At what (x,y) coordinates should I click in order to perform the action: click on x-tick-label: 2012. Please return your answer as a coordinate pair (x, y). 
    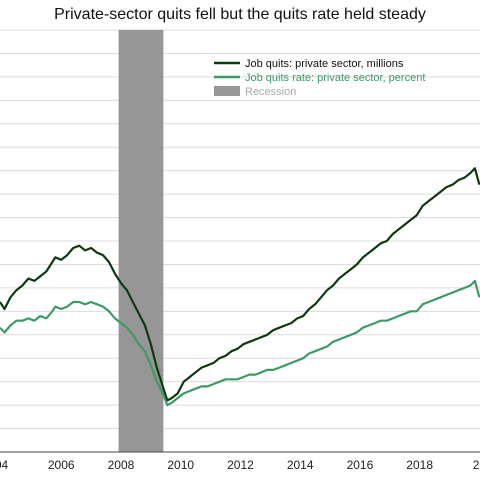
    Looking at the image, I should click on (240, 465).